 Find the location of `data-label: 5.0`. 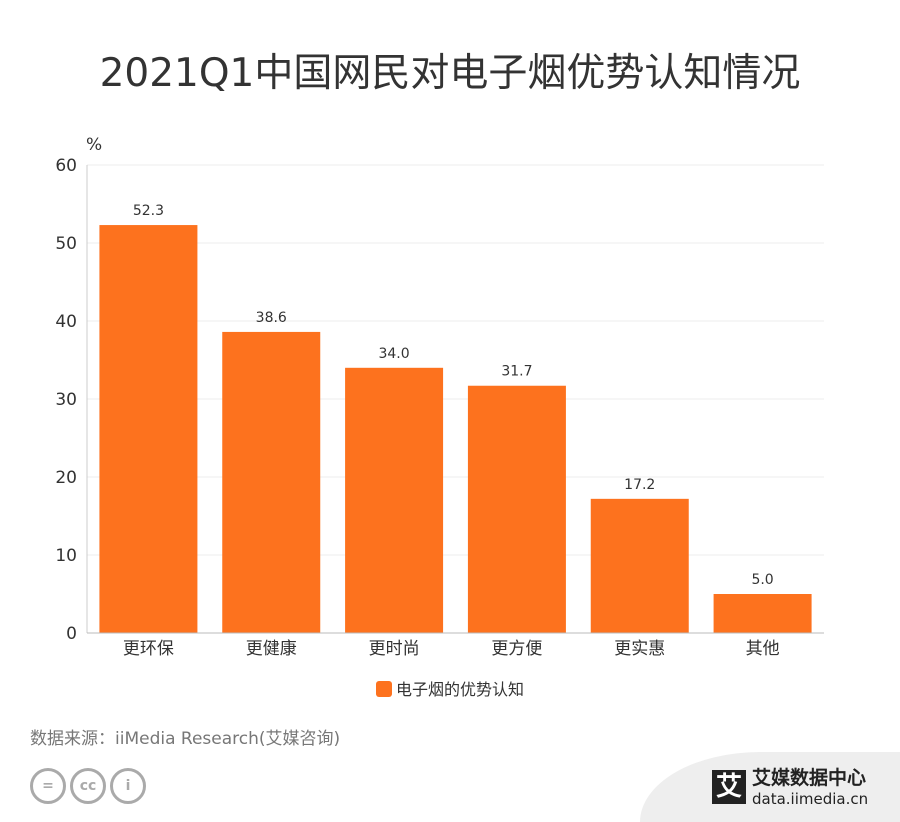

data-label: 5.0 is located at coordinates (762, 580).